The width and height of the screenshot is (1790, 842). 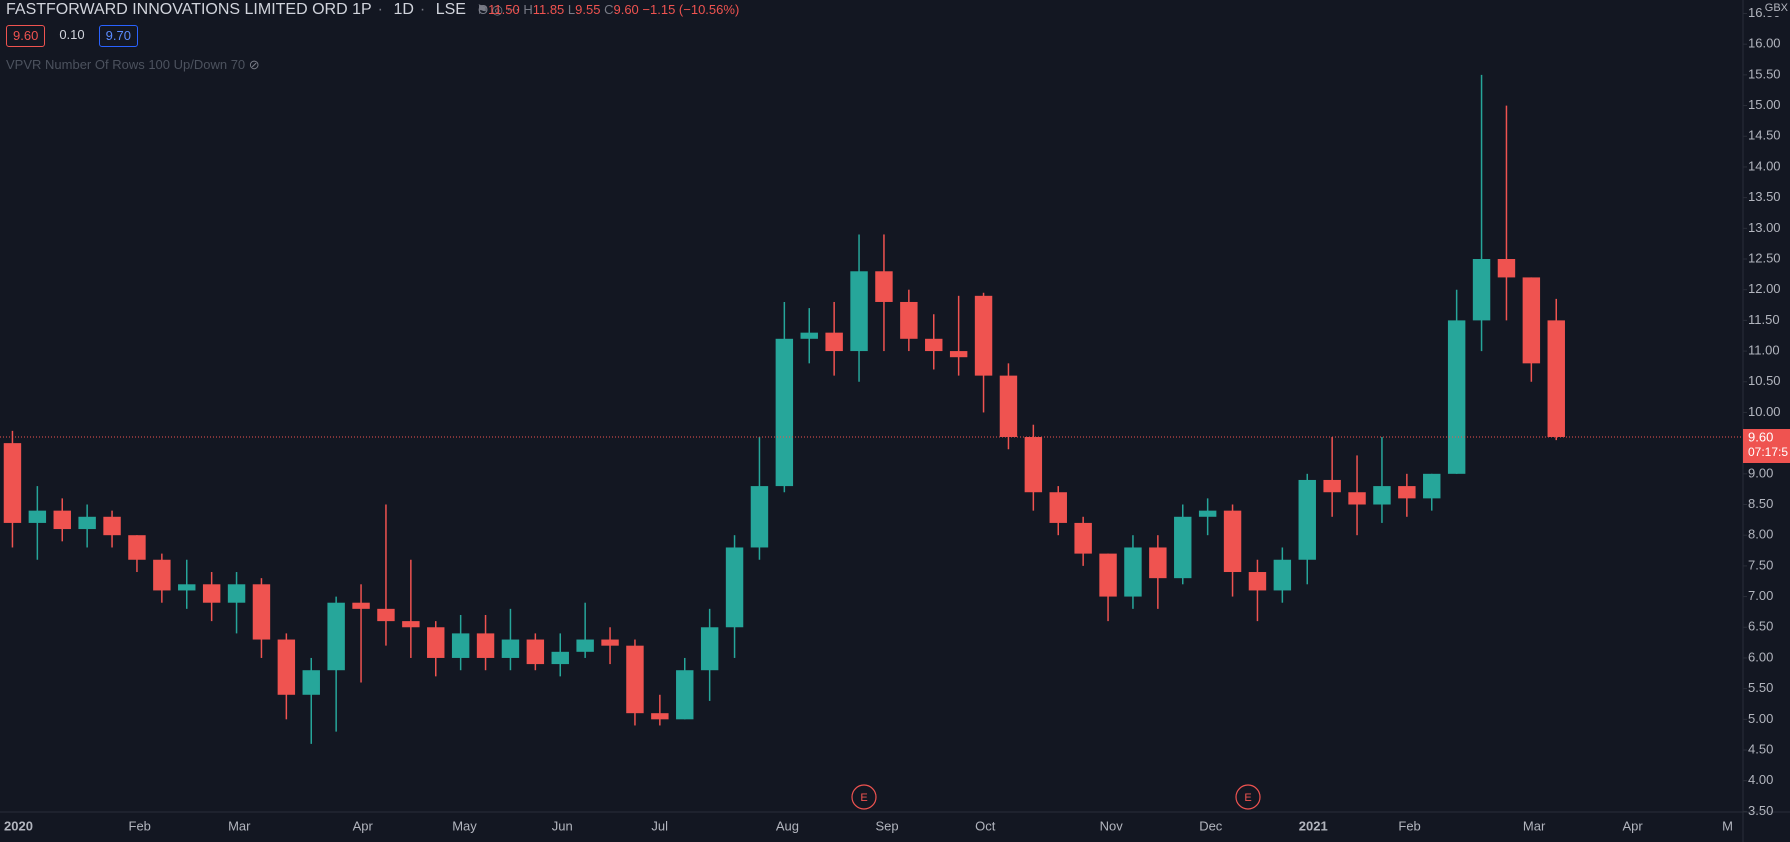 I want to click on ask: 9.70, so click(x=118, y=36).